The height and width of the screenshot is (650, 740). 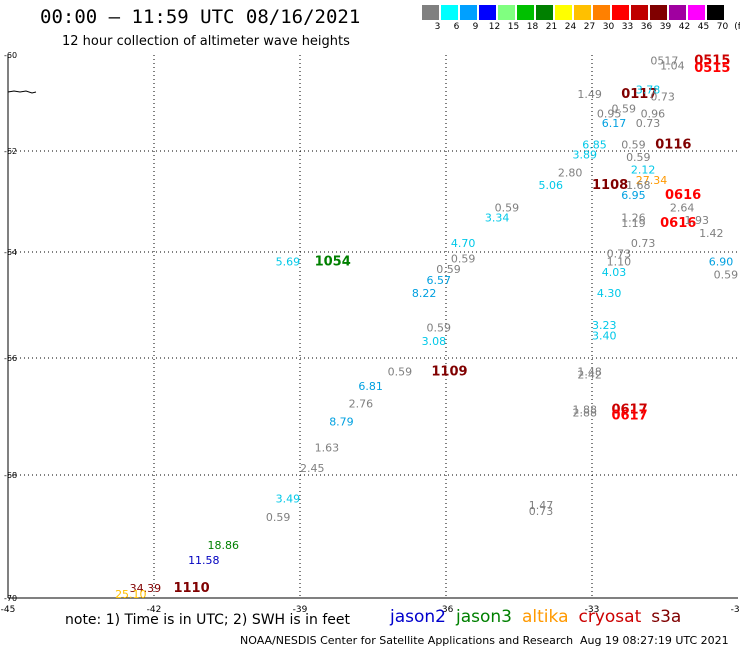 What do you see at coordinates (22, 92) in the screenshot?
I see `coastline-fragment` at bounding box center [22, 92].